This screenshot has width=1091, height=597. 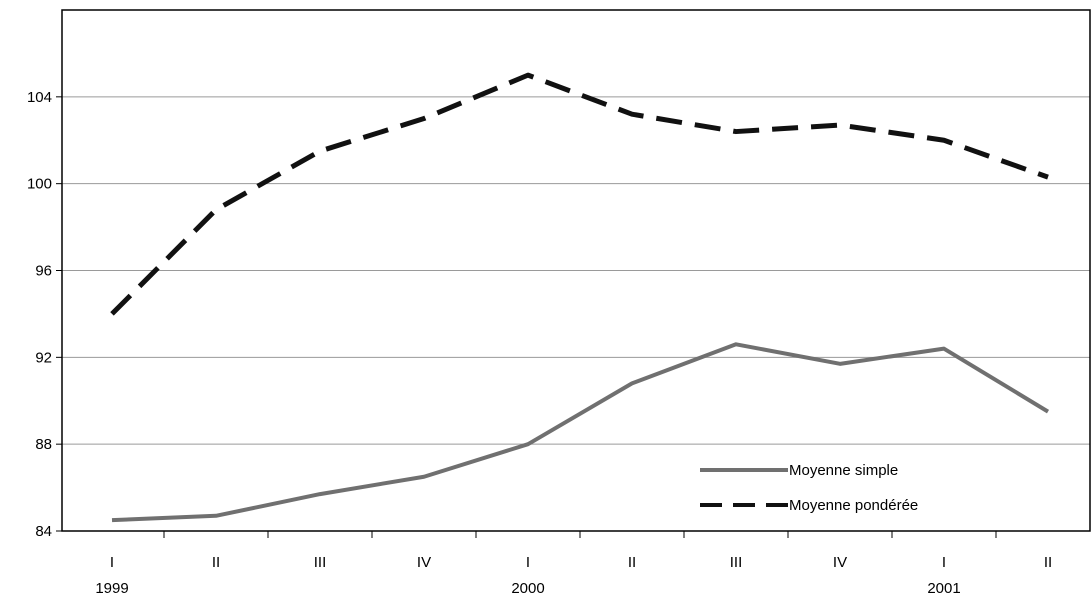 I want to click on y-tick-label: 96, so click(x=43, y=271).